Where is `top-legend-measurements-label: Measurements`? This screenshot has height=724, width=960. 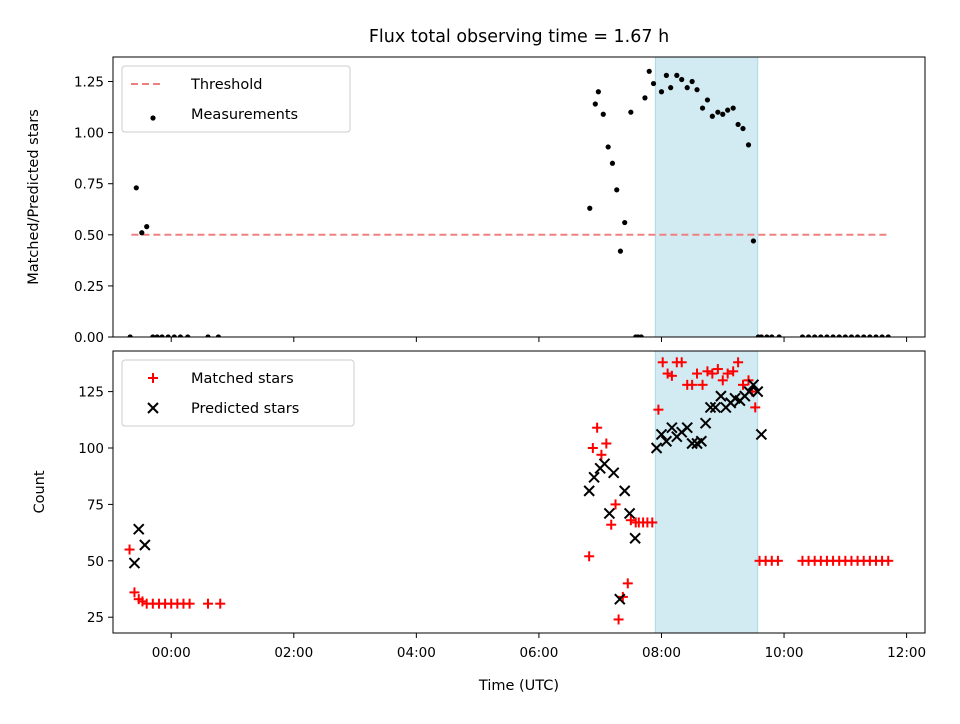 top-legend-measurements-label: Measurements is located at coordinates (244, 115).